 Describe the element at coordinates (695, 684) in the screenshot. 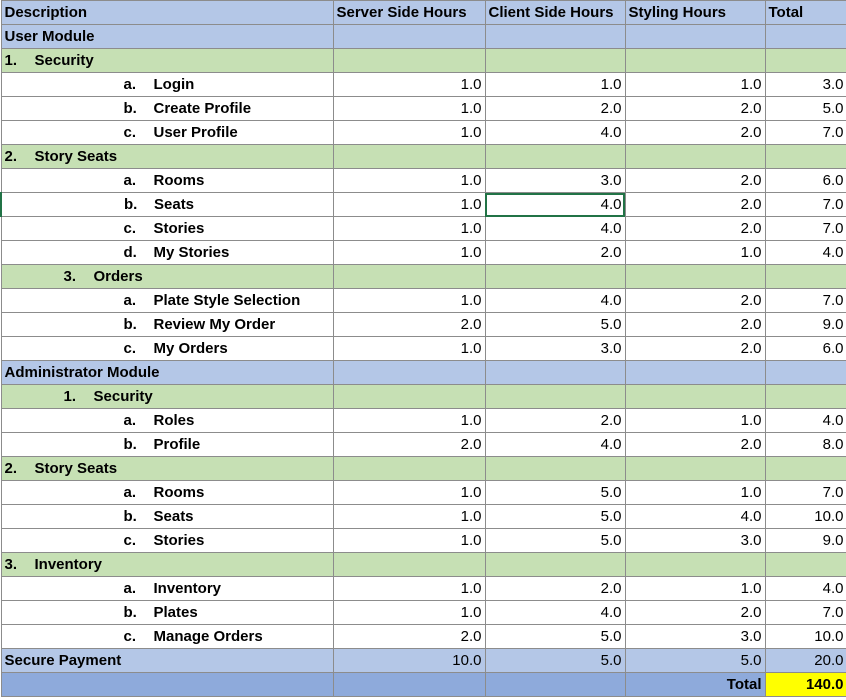

I see `grand-total-label: Total` at that location.